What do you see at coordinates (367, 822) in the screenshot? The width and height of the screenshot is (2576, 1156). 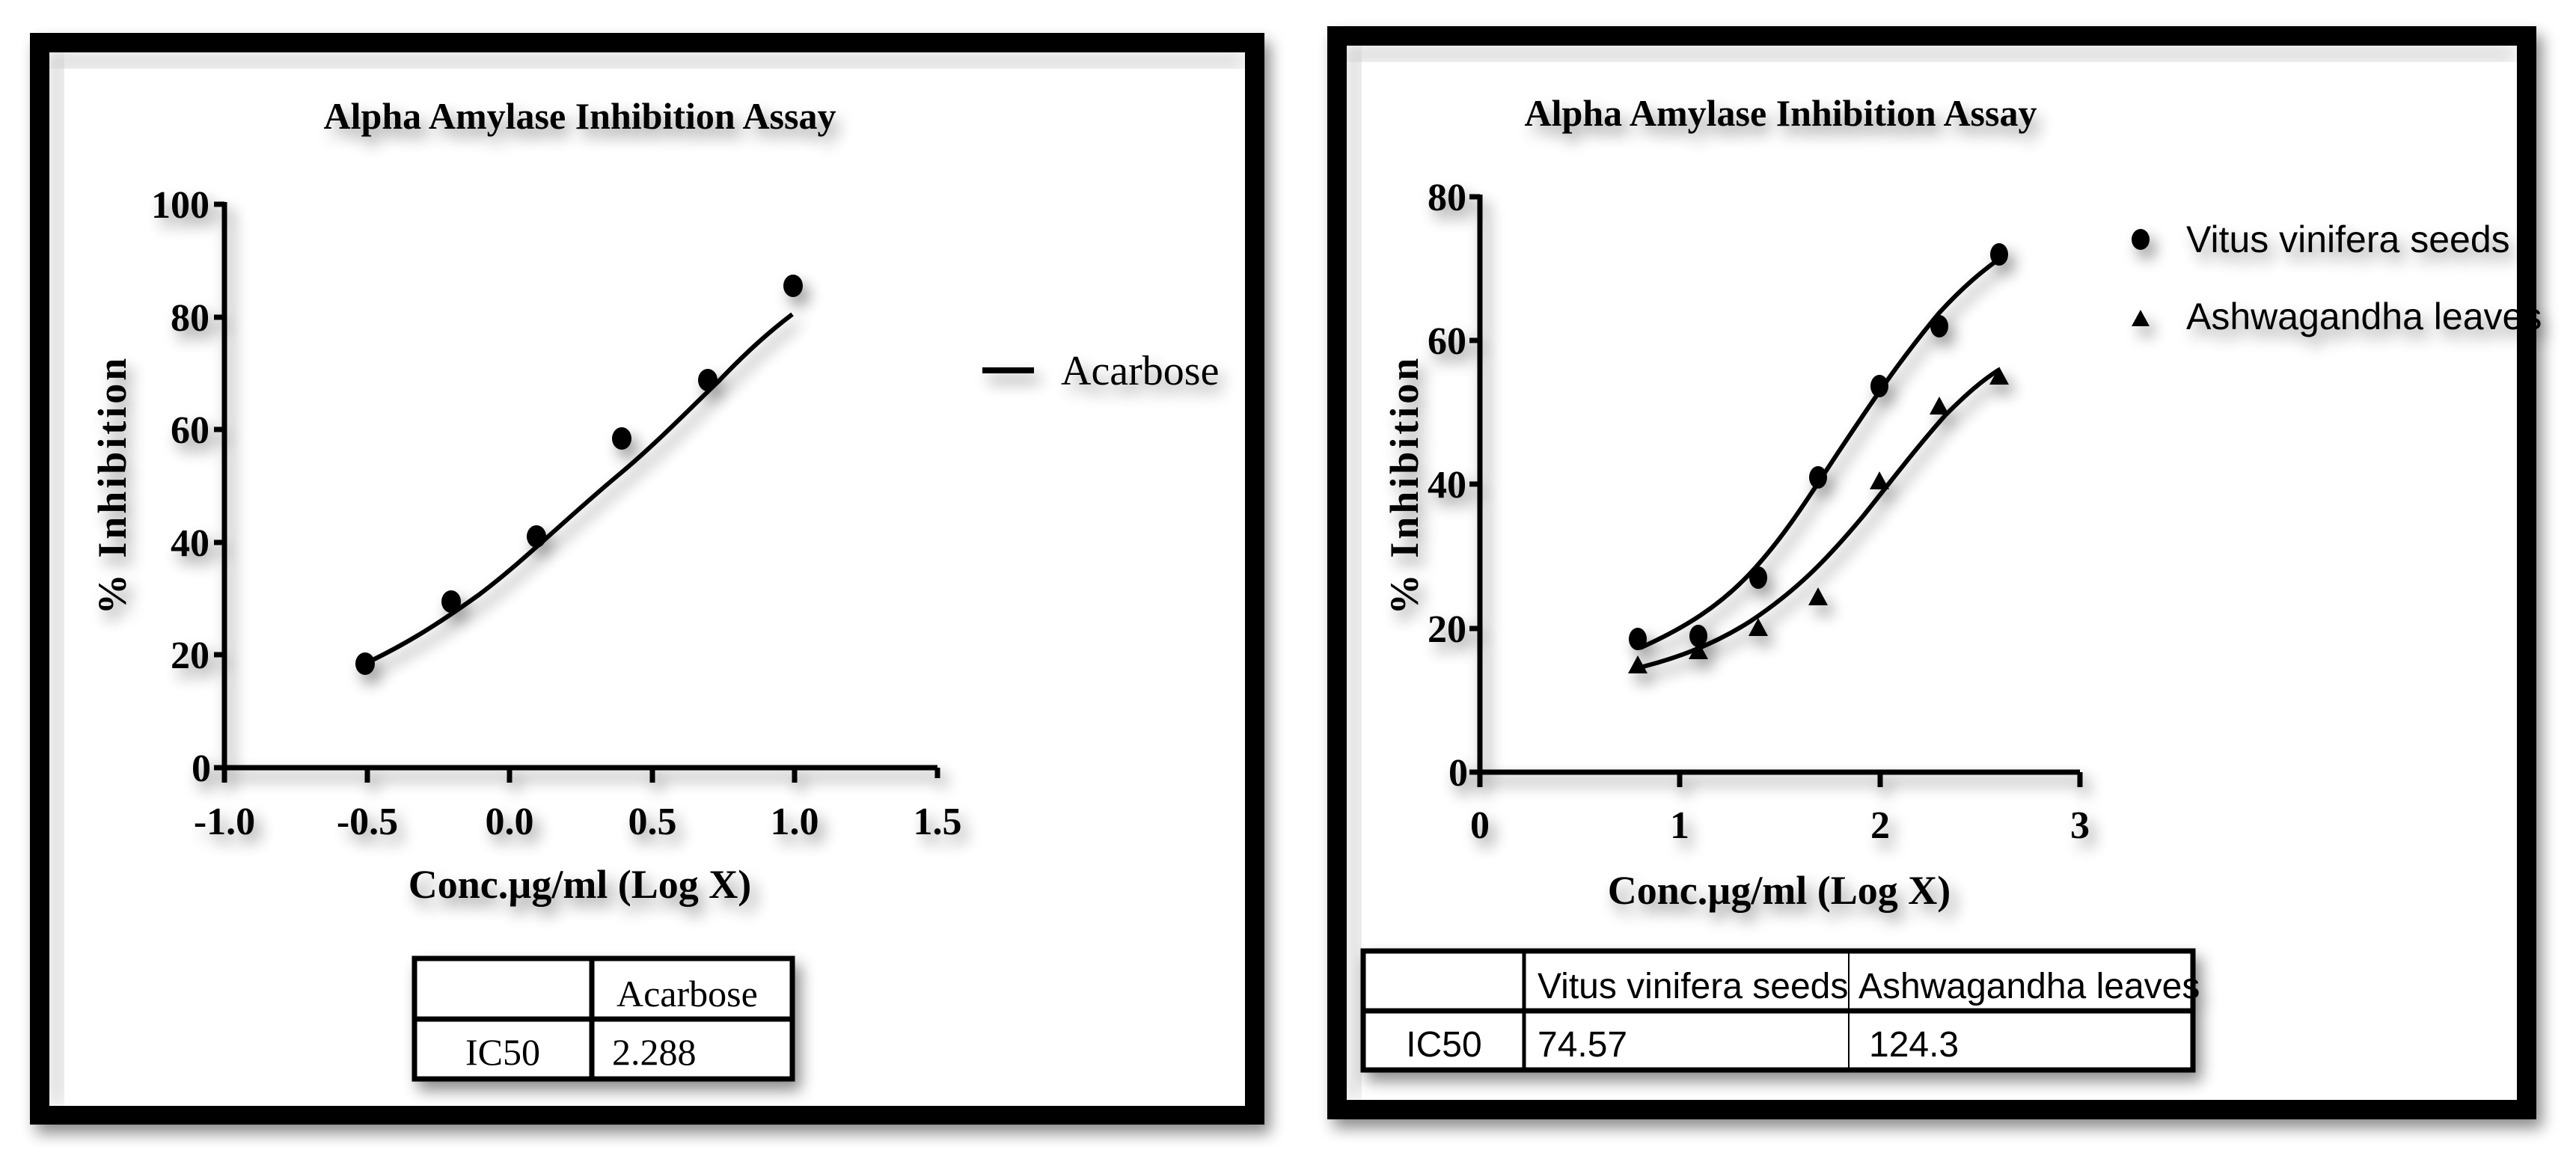 I see `x-tick-label: -0.5` at bounding box center [367, 822].